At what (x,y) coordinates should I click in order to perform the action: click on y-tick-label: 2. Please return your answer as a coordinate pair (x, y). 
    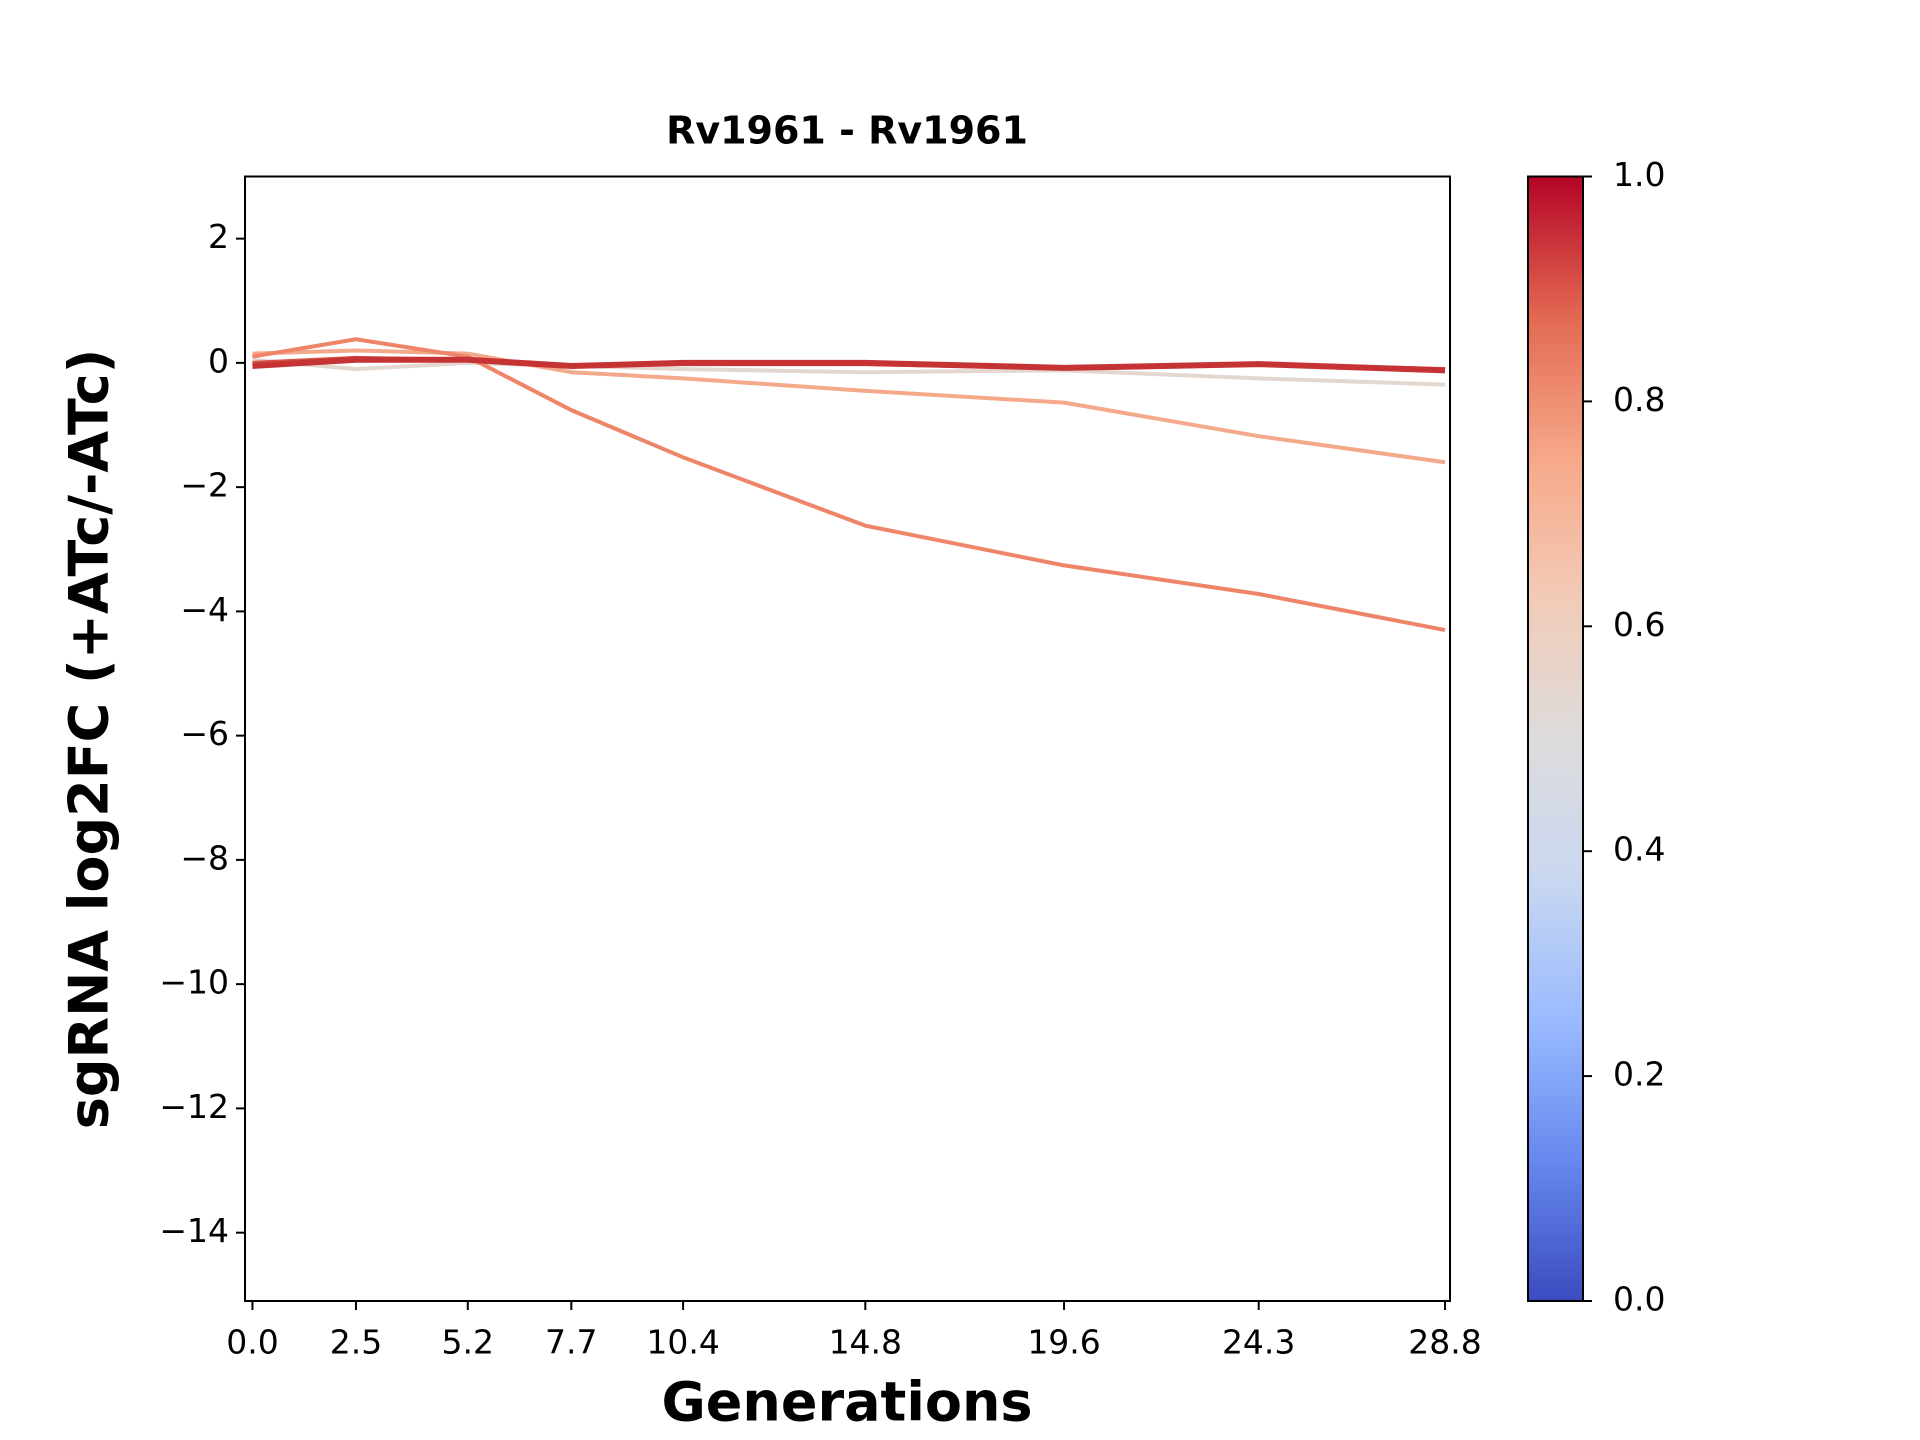
    Looking at the image, I should click on (218, 236).